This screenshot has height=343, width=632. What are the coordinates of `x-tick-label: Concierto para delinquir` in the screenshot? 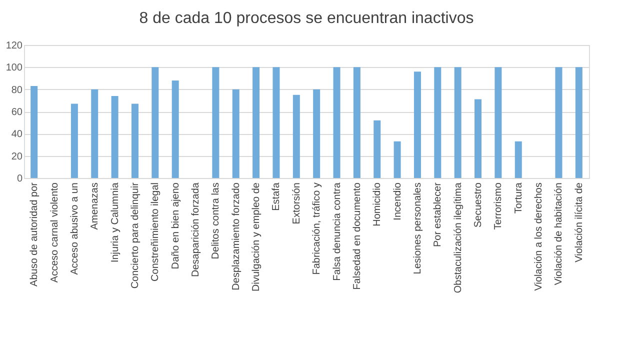 It's located at (135, 235).